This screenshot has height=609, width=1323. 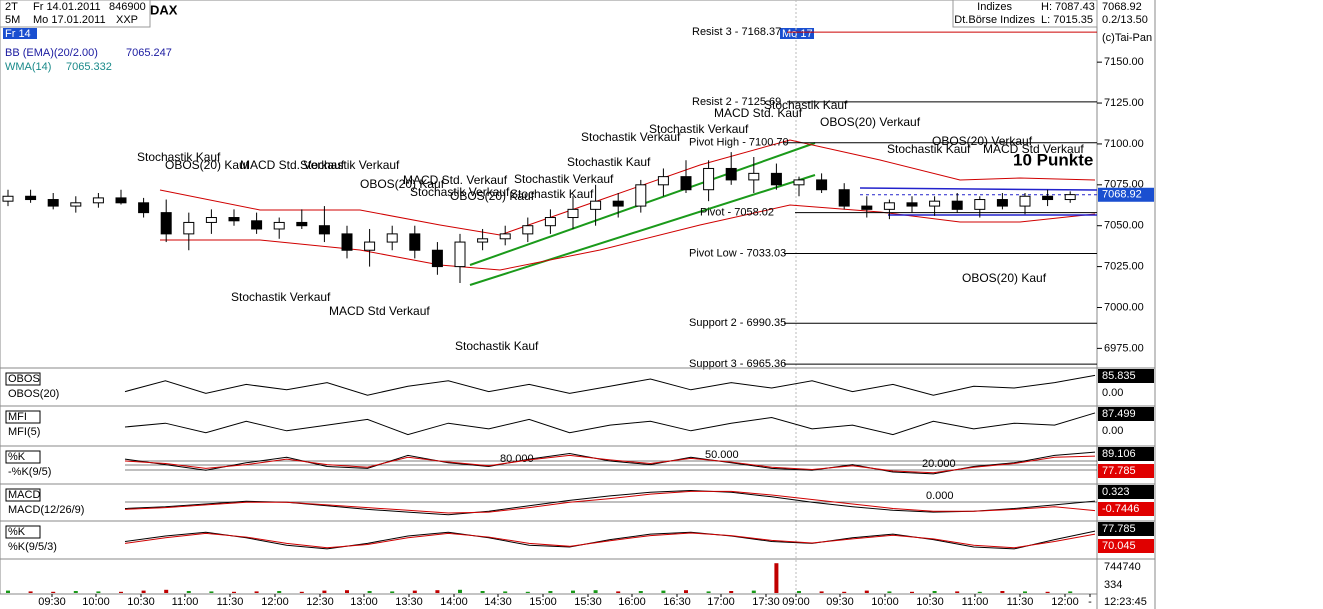 I want to click on panel-button: MFI, so click(x=17, y=417).